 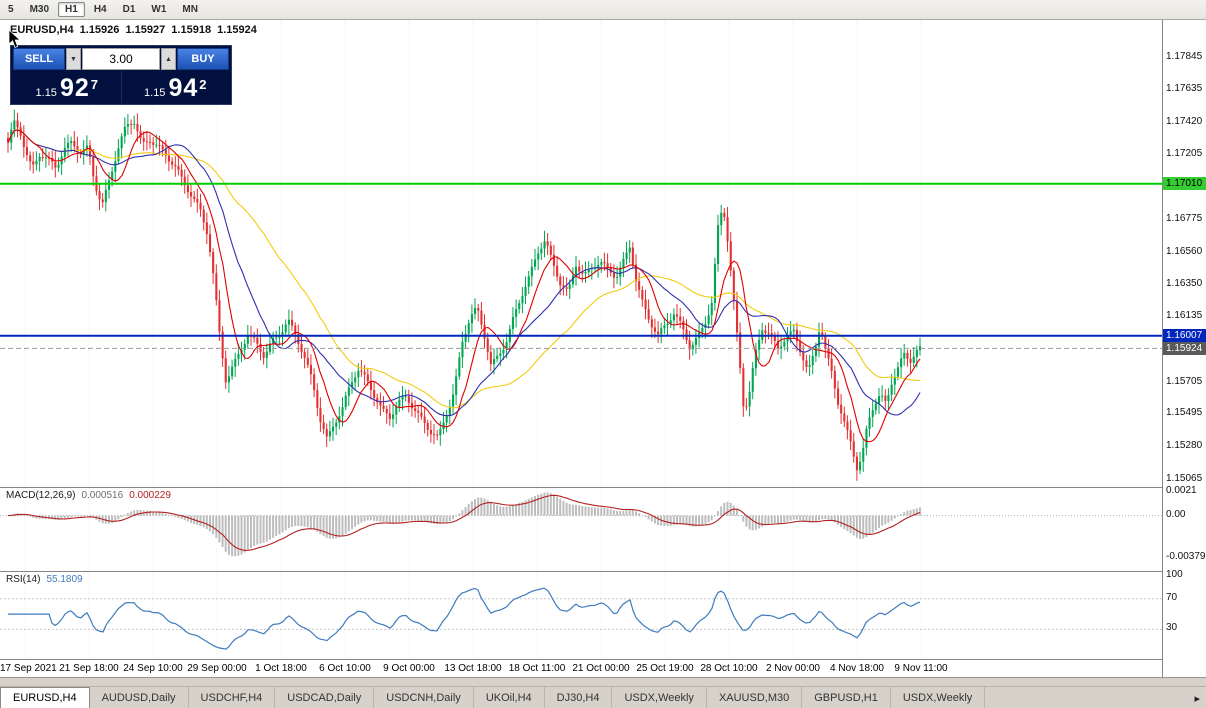 What do you see at coordinates (28, 668) in the screenshot?
I see `time-label: 17 Sep 2021` at bounding box center [28, 668].